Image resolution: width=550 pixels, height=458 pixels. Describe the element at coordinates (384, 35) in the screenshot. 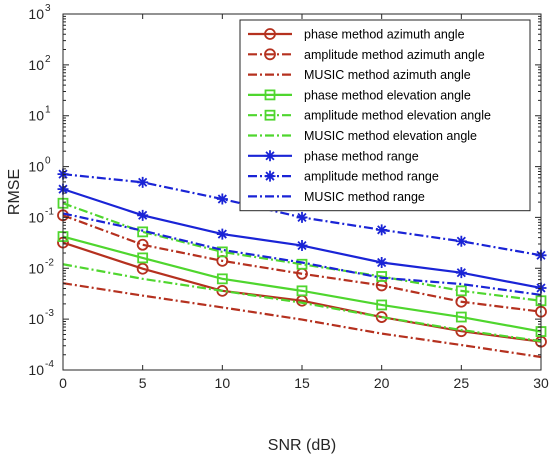

I see `legend-label-1: phase method azimuth angle` at that location.